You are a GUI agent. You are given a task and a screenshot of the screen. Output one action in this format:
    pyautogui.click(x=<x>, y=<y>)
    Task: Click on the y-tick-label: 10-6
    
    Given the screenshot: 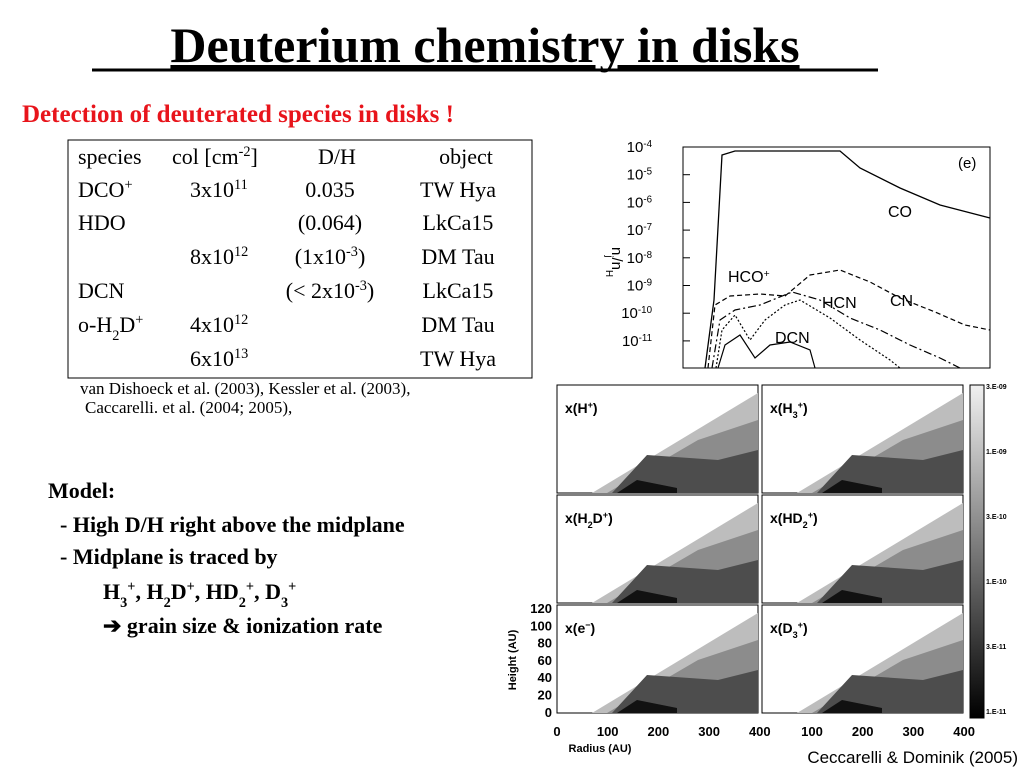 What is the action you would take?
    pyautogui.click(x=639, y=203)
    